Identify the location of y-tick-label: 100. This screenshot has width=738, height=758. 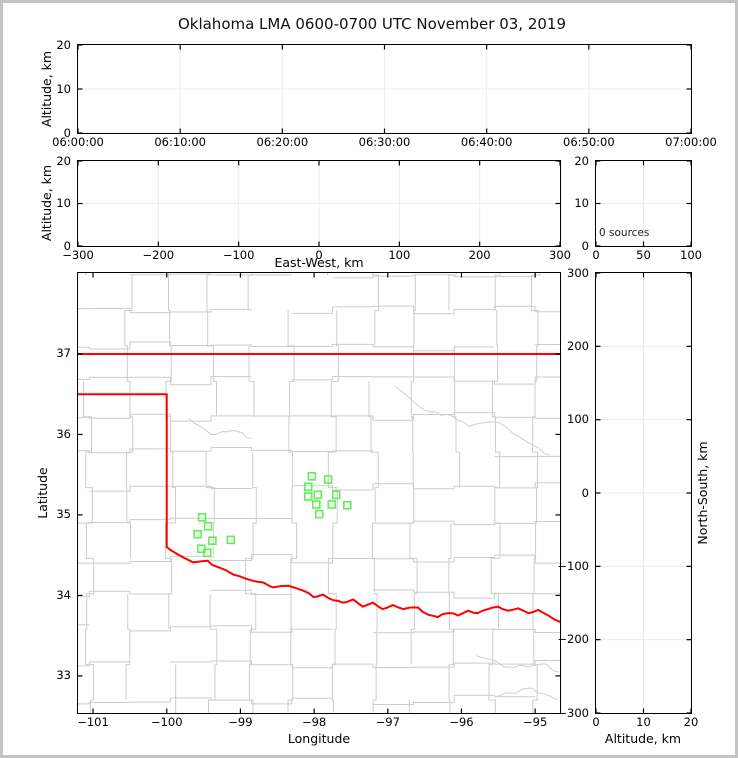
(578, 419).